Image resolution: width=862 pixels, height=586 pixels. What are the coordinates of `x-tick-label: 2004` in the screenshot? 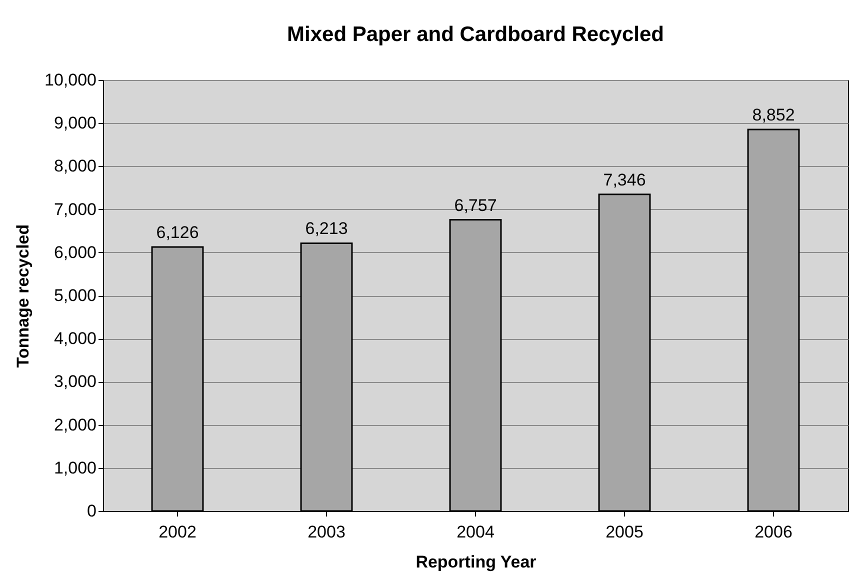 It's located at (475, 532).